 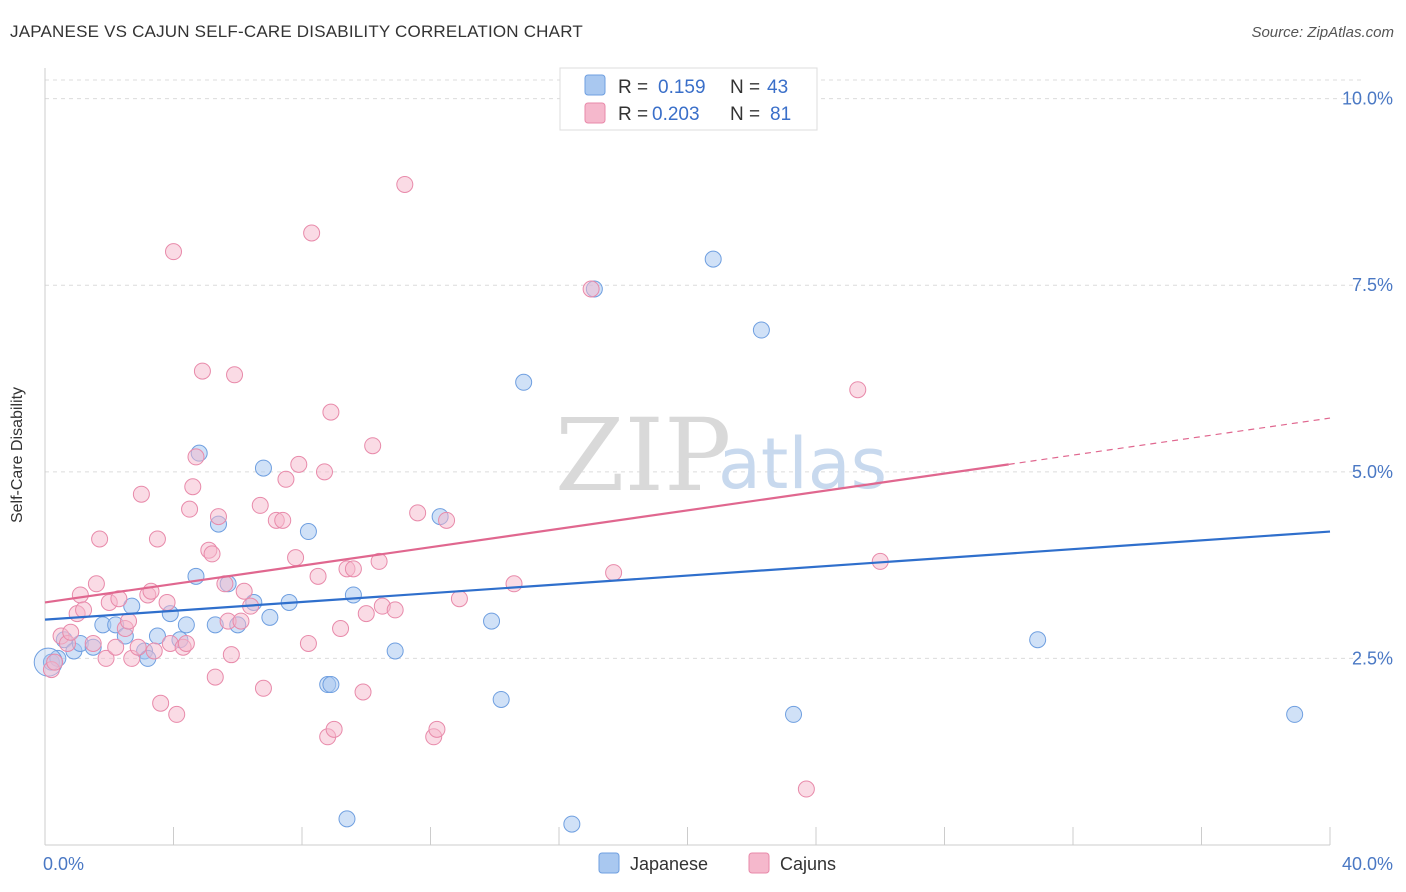 I want to click on bottom-legend-label-cajun: Cajuns, so click(x=808, y=864).